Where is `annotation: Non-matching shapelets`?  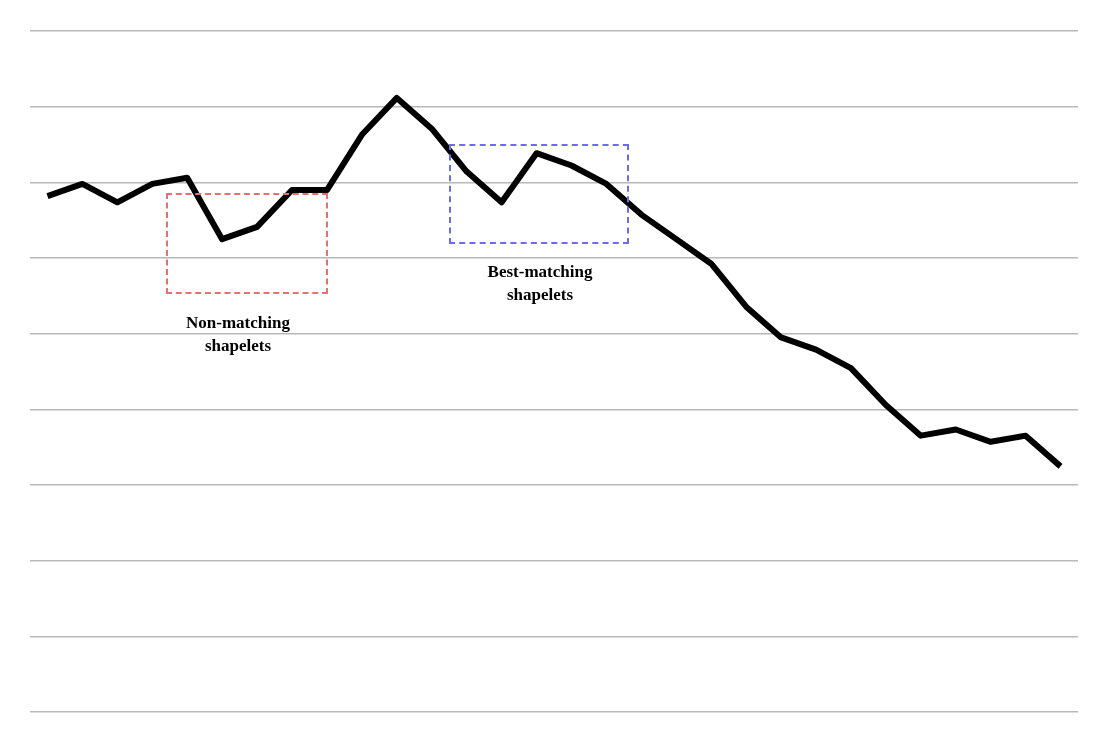
annotation: Non-matching shapelets is located at coordinates (238, 334).